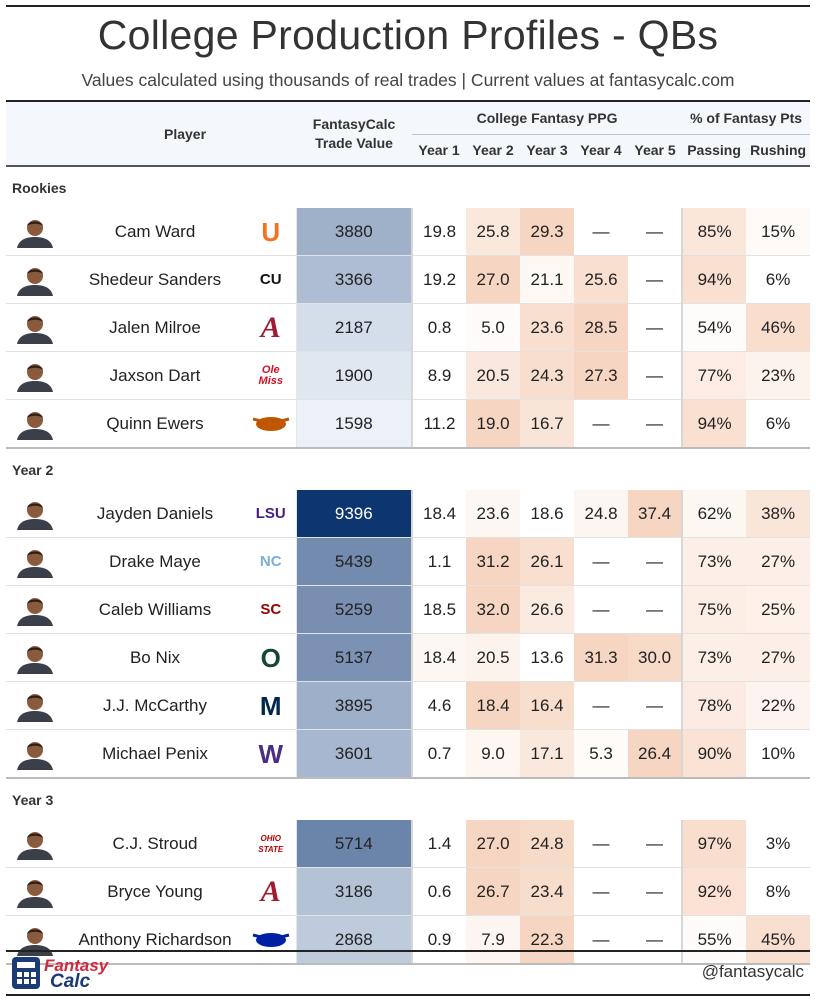 Image resolution: width=816 pixels, height=1000 pixels. I want to click on pct-rushing: 23%, so click(778, 375).